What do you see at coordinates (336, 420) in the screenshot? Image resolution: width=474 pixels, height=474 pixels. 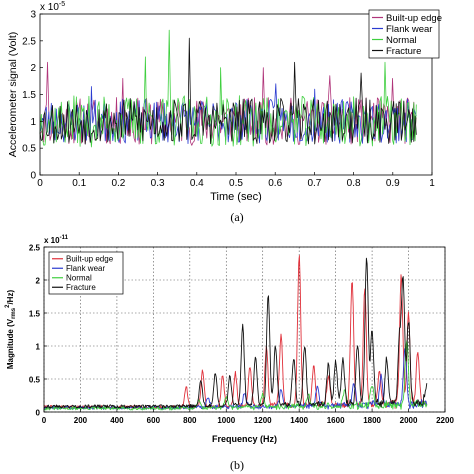 I see `x-tick-label: 1600` at bounding box center [336, 420].